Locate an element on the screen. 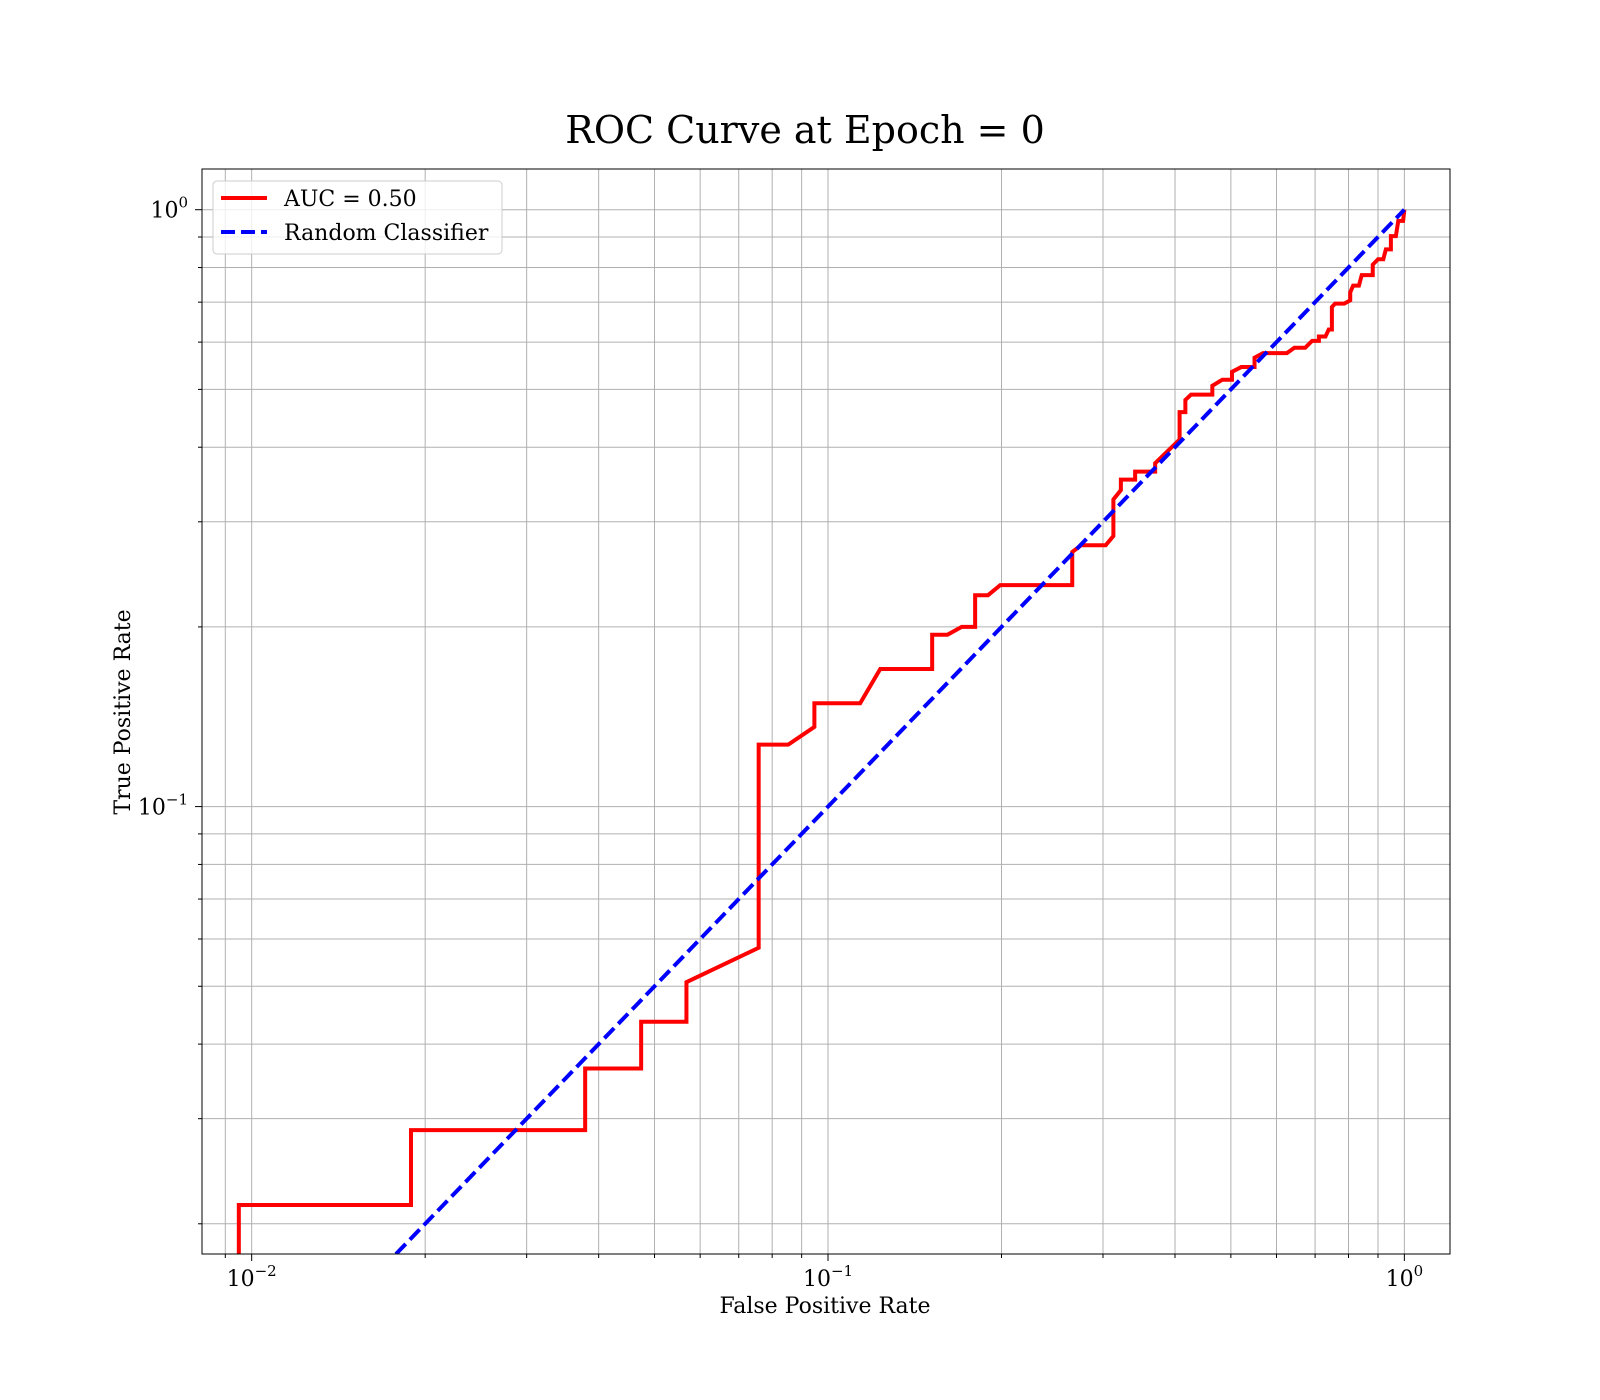 The height and width of the screenshot is (1400, 1600). x-tick-label: 10⁻² is located at coordinates (252, 1277).